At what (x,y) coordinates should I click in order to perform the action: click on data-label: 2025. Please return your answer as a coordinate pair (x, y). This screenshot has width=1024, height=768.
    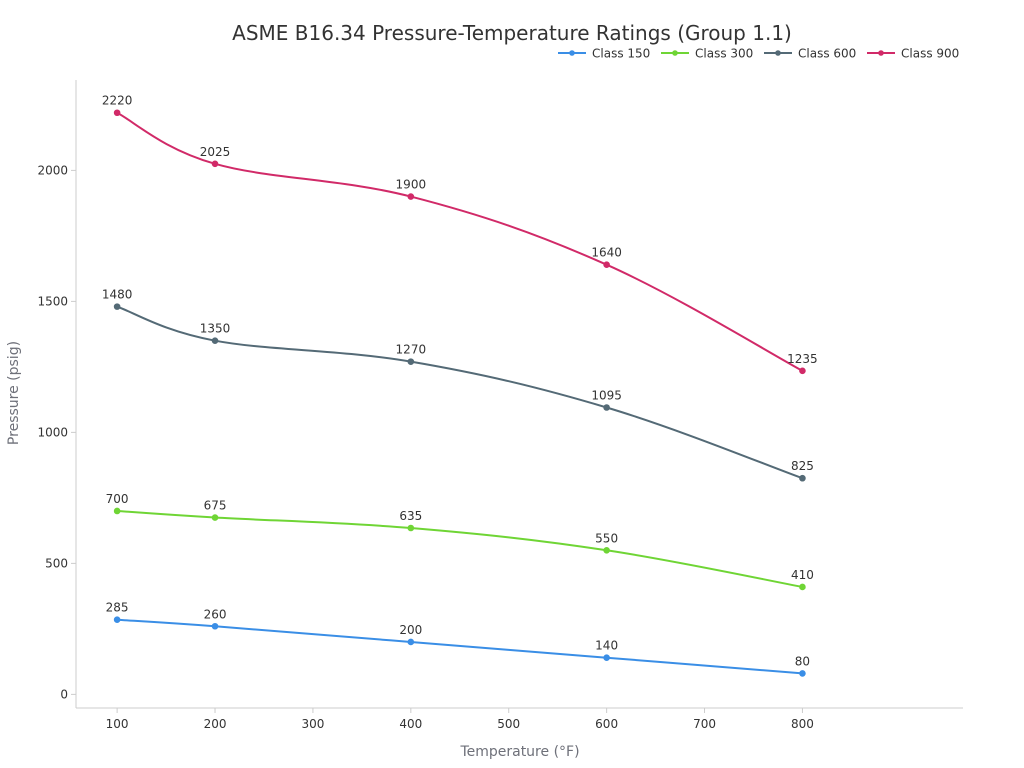
    Looking at the image, I should click on (215, 152).